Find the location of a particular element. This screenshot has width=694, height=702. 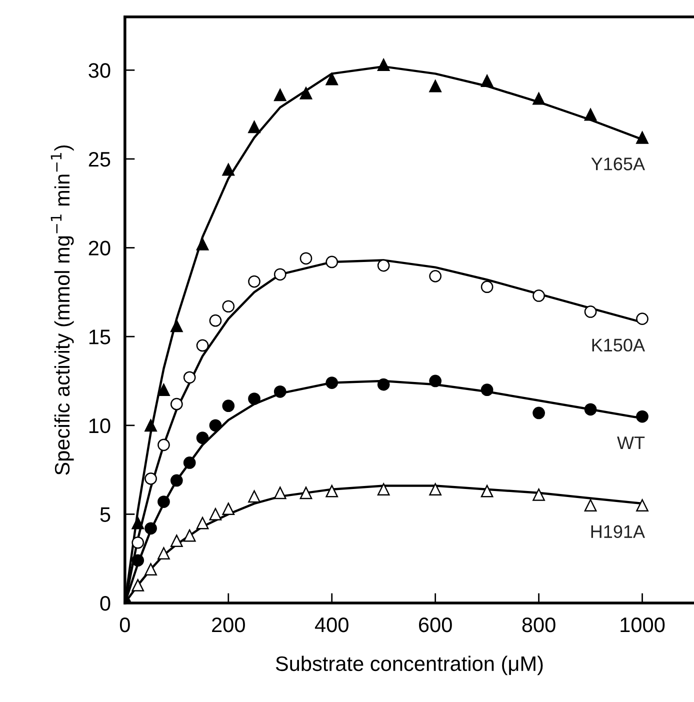

x-tick-label: 1000 is located at coordinates (642, 624).